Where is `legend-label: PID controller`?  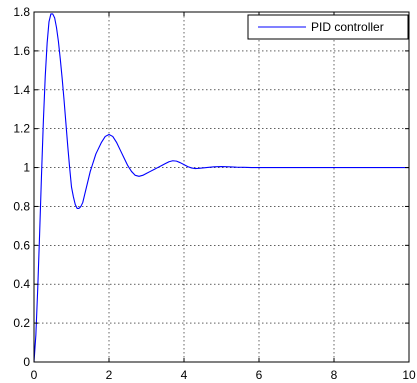
legend-label: PID controller is located at coordinates (347, 27).